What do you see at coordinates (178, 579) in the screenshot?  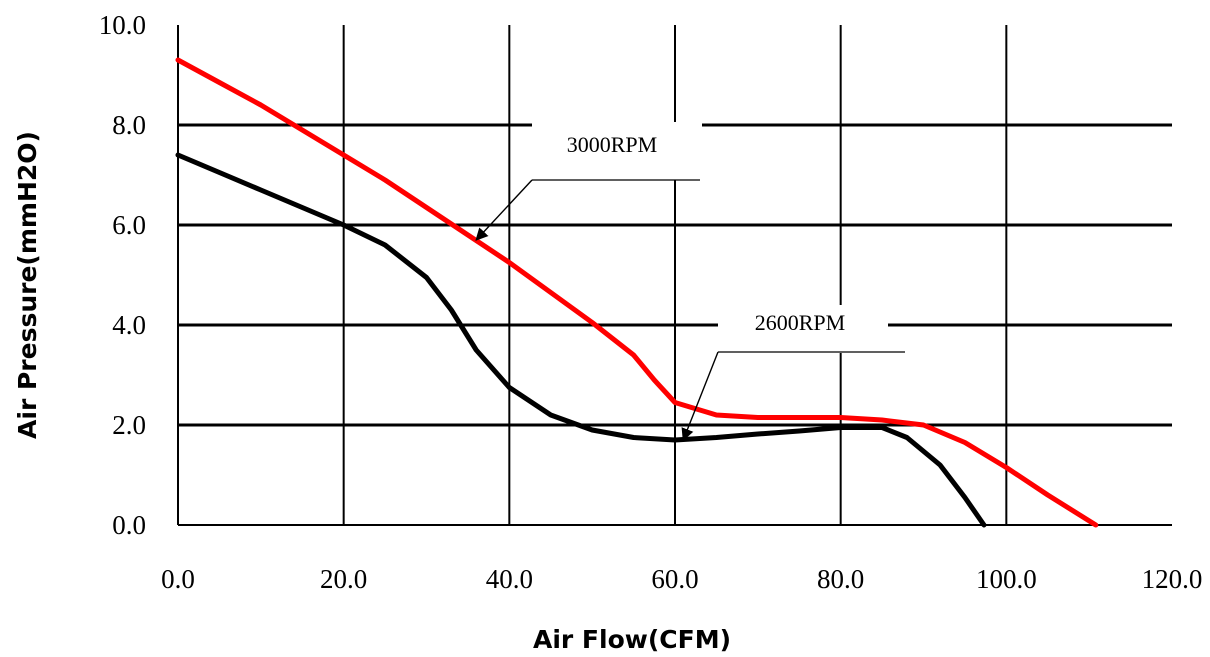 I see `x-tick-label: 0.0` at bounding box center [178, 579].